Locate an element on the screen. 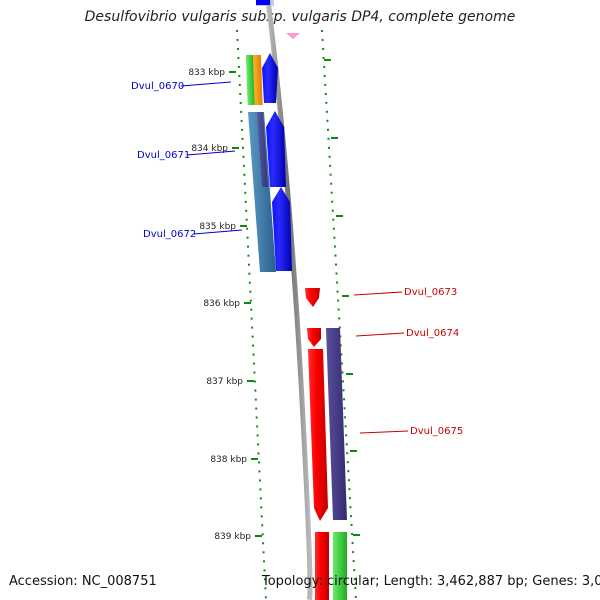  kbp-tick-label: 838 kbp is located at coordinates (228, 460).